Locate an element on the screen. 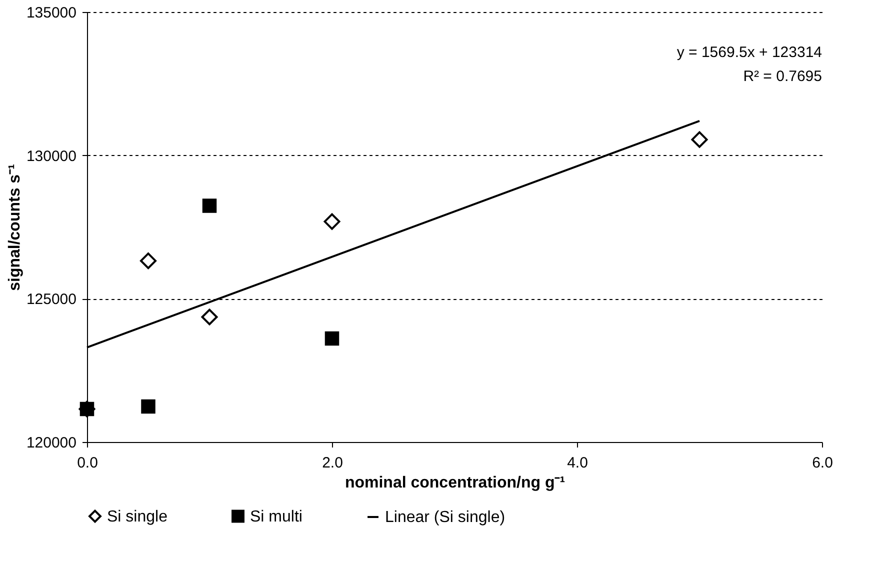 The width and height of the screenshot is (885, 588). legend-label: Si single is located at coordinates (137, 517).